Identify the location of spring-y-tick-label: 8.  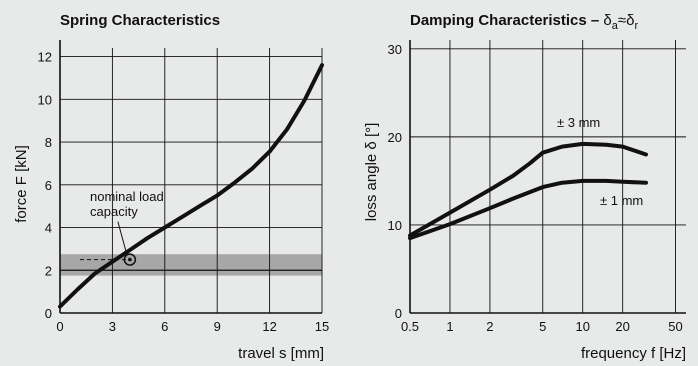
(48, 142).